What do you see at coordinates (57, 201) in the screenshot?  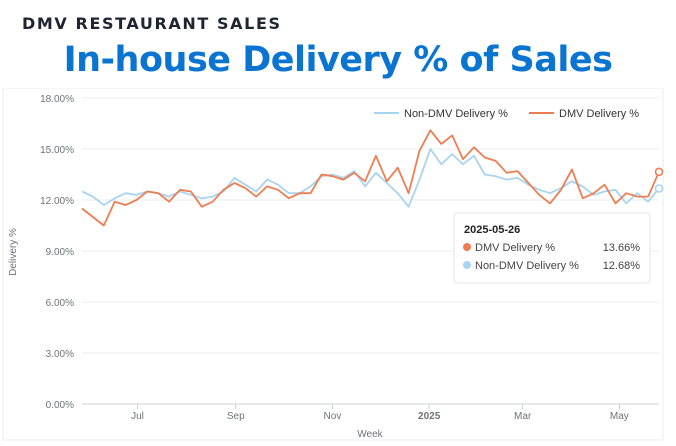 I see `y-tick-label: 12.00%` at bounding box center [57, 201].